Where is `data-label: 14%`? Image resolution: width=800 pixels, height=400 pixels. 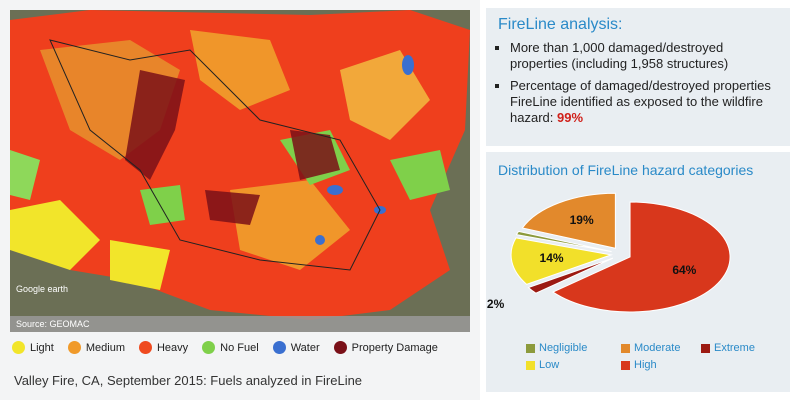 data-label: 14% is located at coordinates (552, 258).